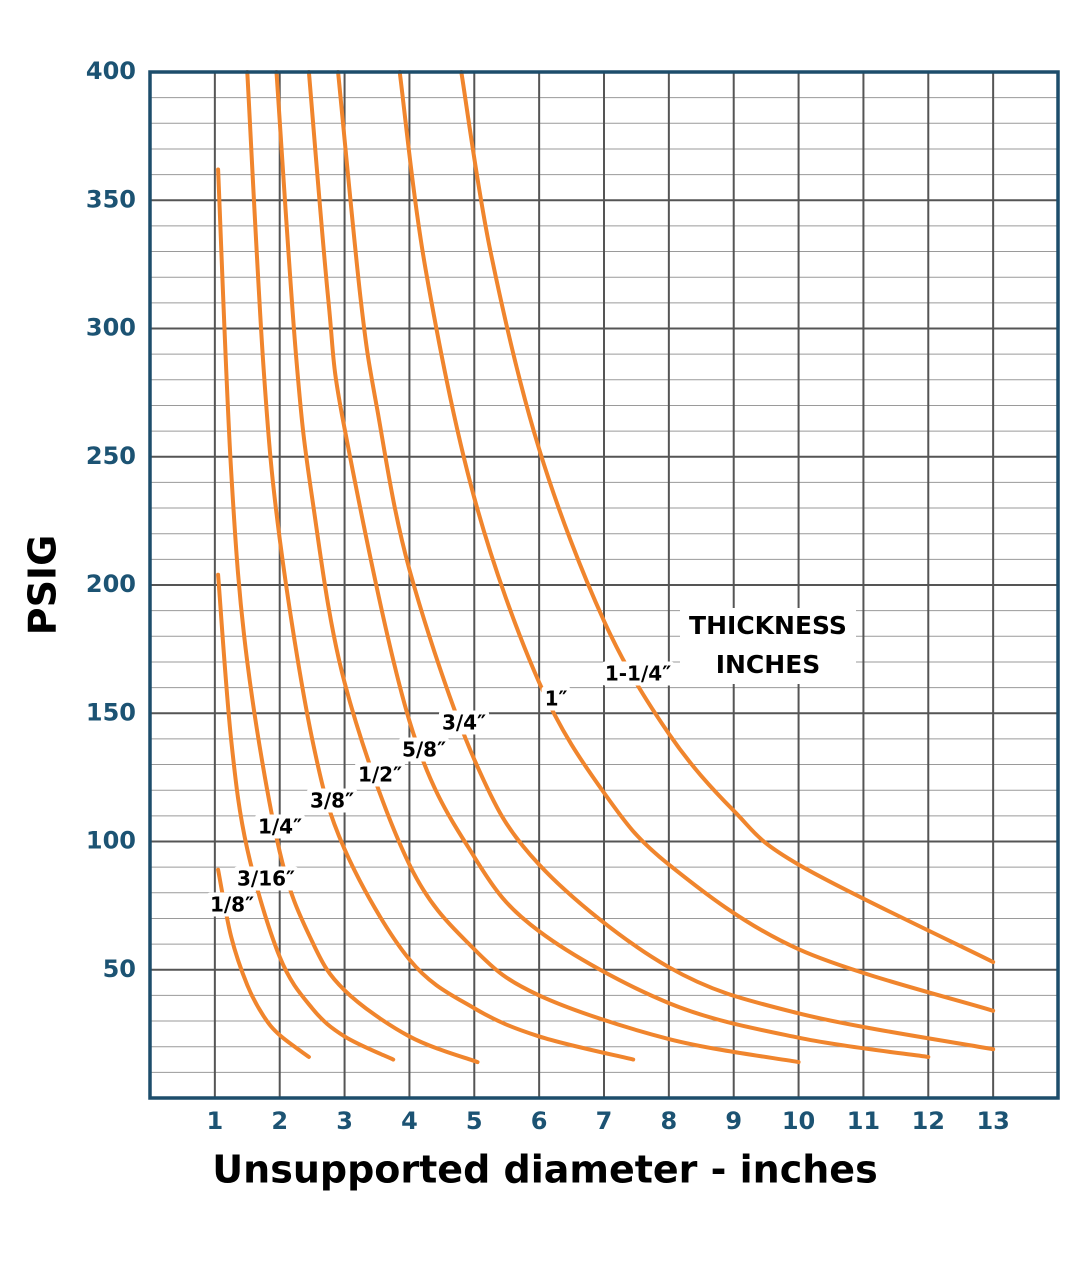 This screenshot has height=1261, width=1080. I want to click on y-tick-label: 250, so click(111, 456).